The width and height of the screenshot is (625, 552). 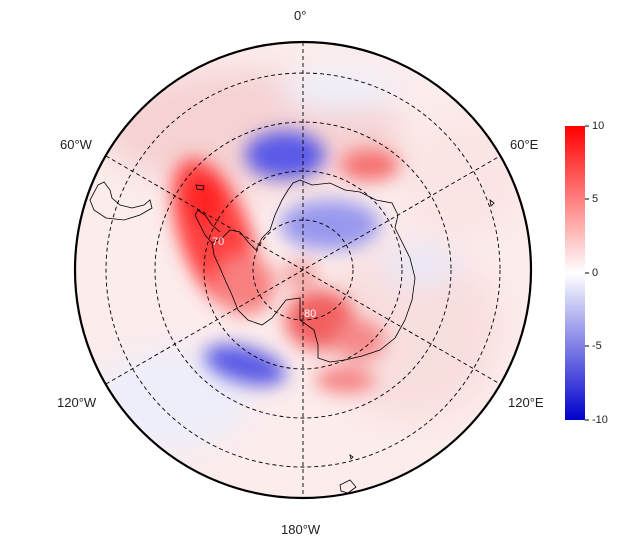 What do you see at coordinates (200, 187) in the screenshot?
I see `island-south-georgia` at bounding box center [200, 187].